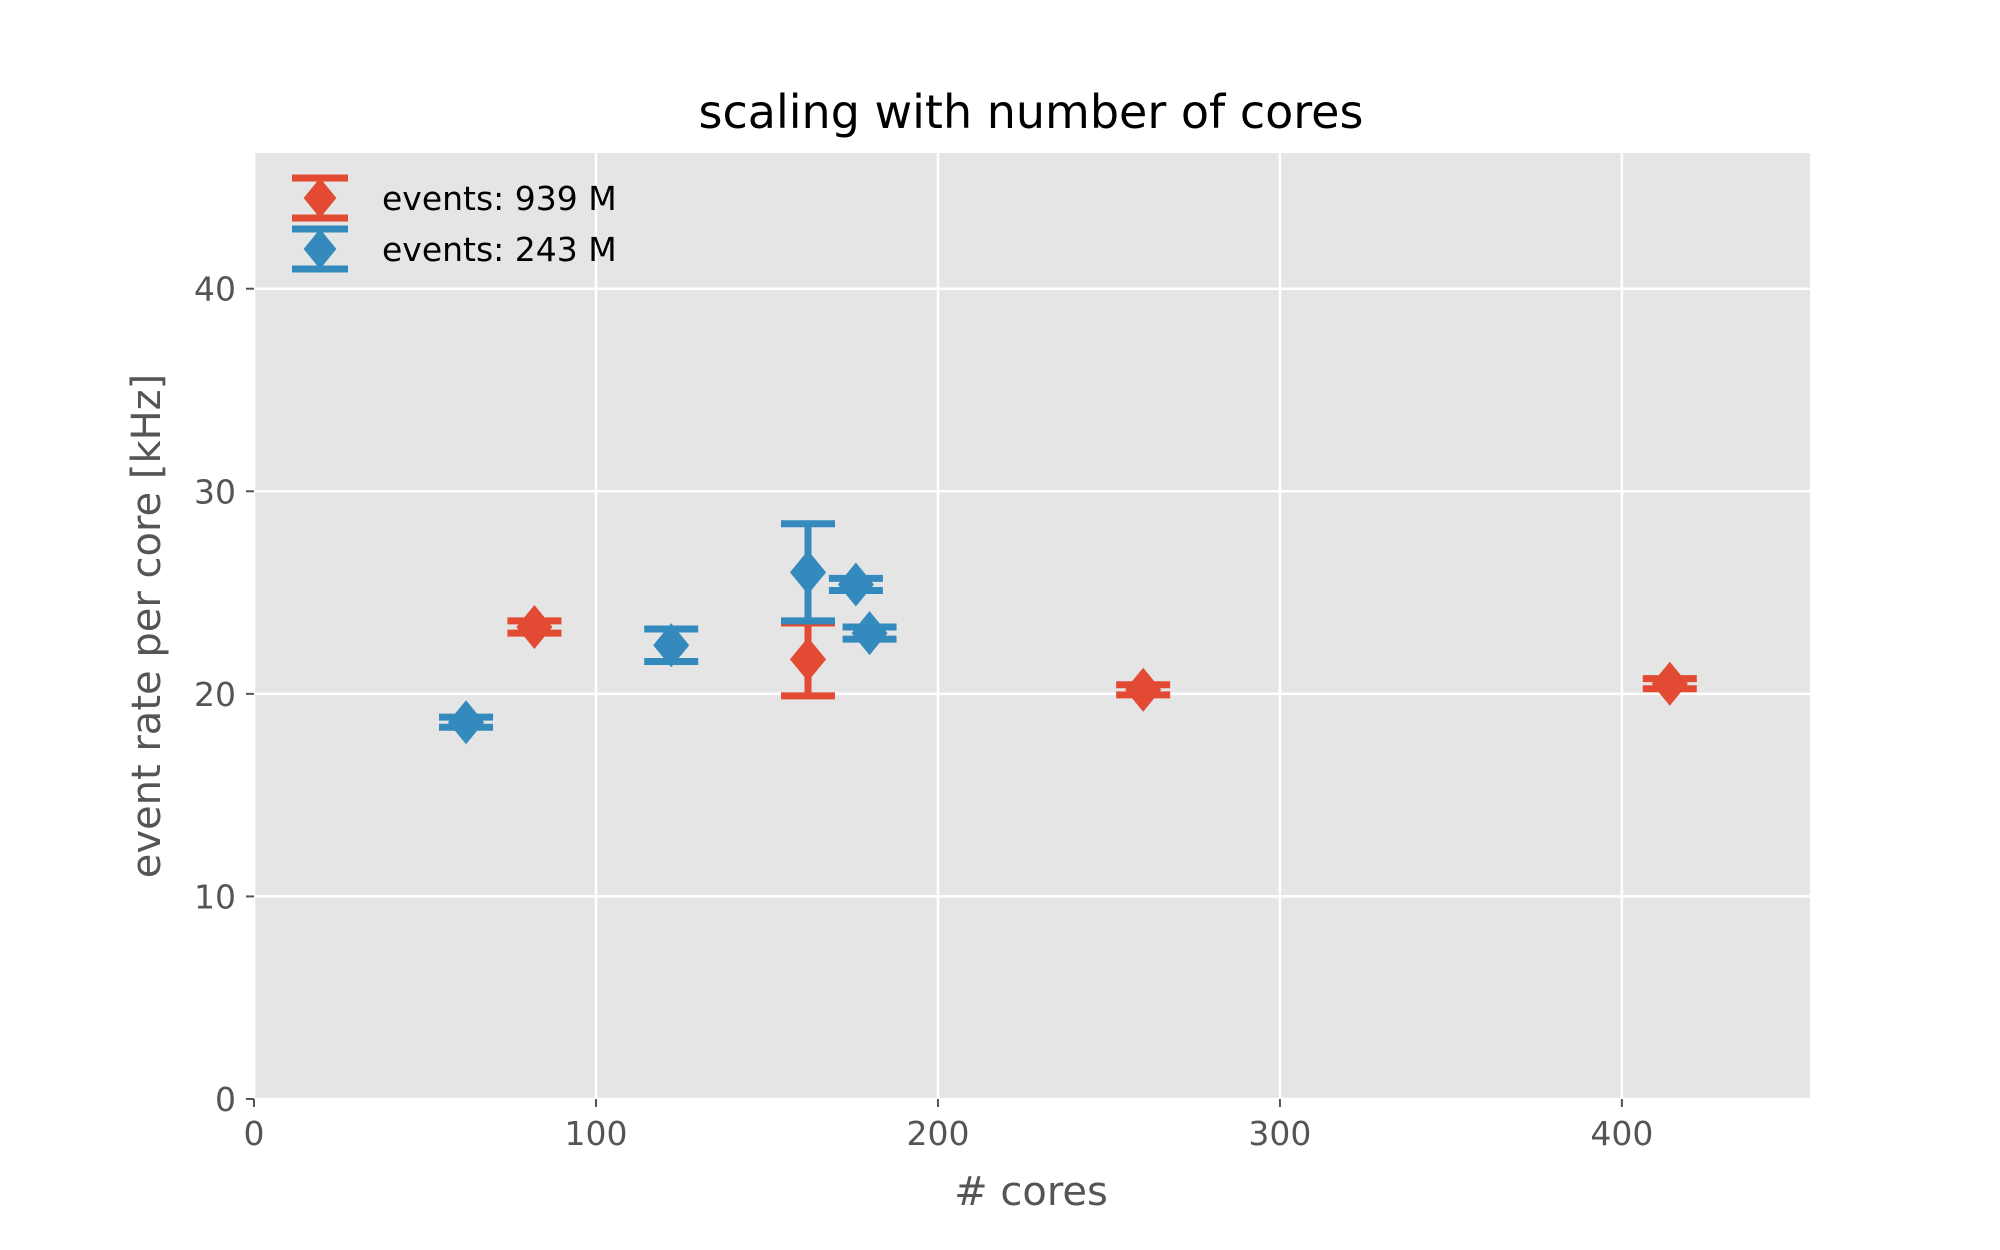 The width and height of the screenshot is (2000, 1250). Describe the element at coordinates (215, 289) in the screenshot. I see `y-tick-label: 40` at that location.